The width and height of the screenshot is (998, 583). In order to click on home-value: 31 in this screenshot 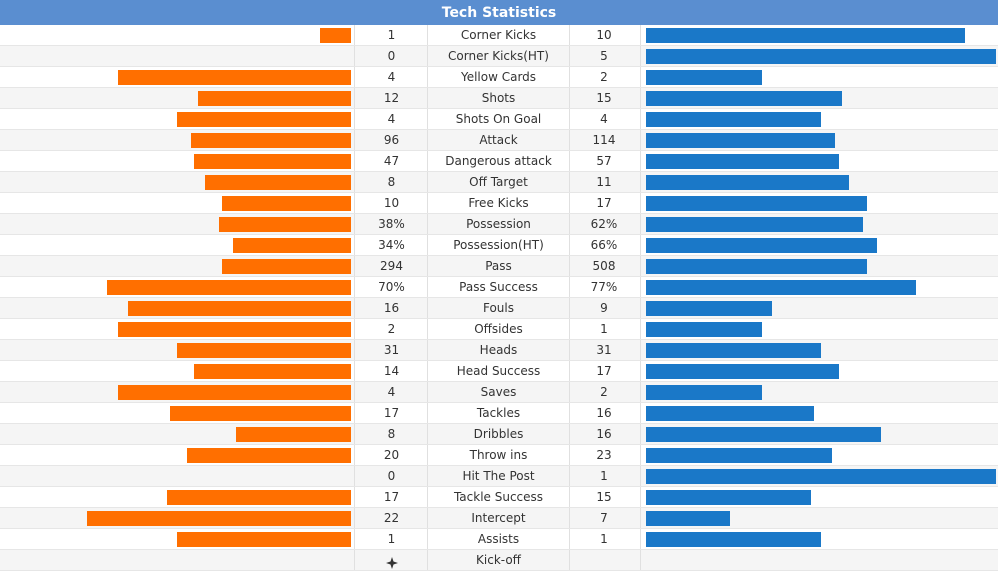, I will do `click(391, 350)`.